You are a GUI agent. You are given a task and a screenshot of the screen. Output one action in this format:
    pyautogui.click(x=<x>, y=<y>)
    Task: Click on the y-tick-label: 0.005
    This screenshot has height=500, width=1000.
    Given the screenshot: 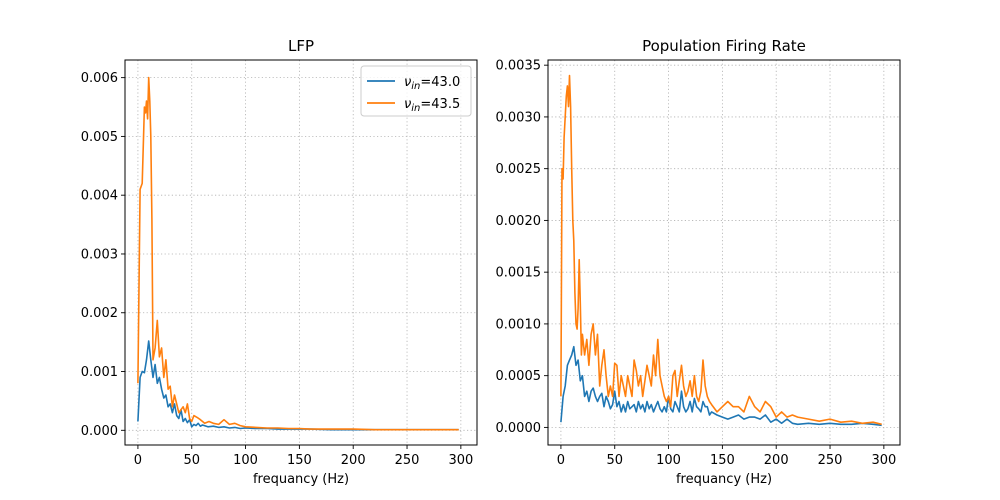 What is the action you would take?
    pyautogui.click(x=99, y=137)
    